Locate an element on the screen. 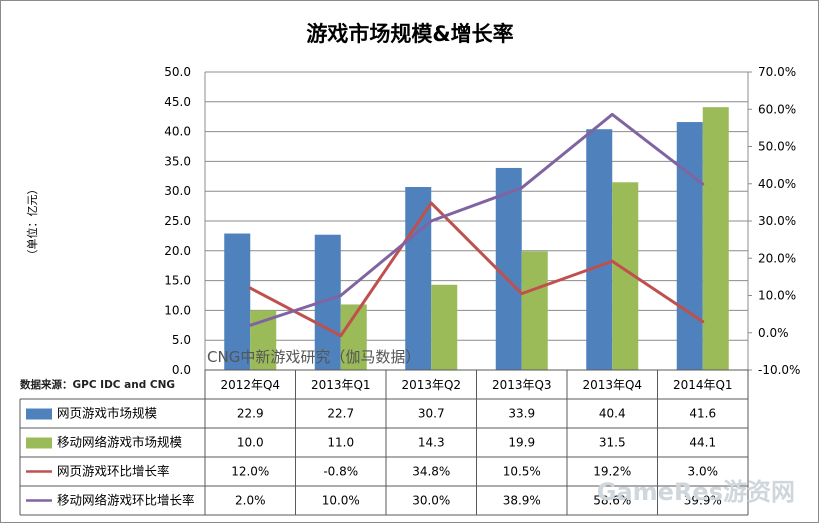  chart-title: 游戏市场规模&增长率 is located at coordinates (409, 34).